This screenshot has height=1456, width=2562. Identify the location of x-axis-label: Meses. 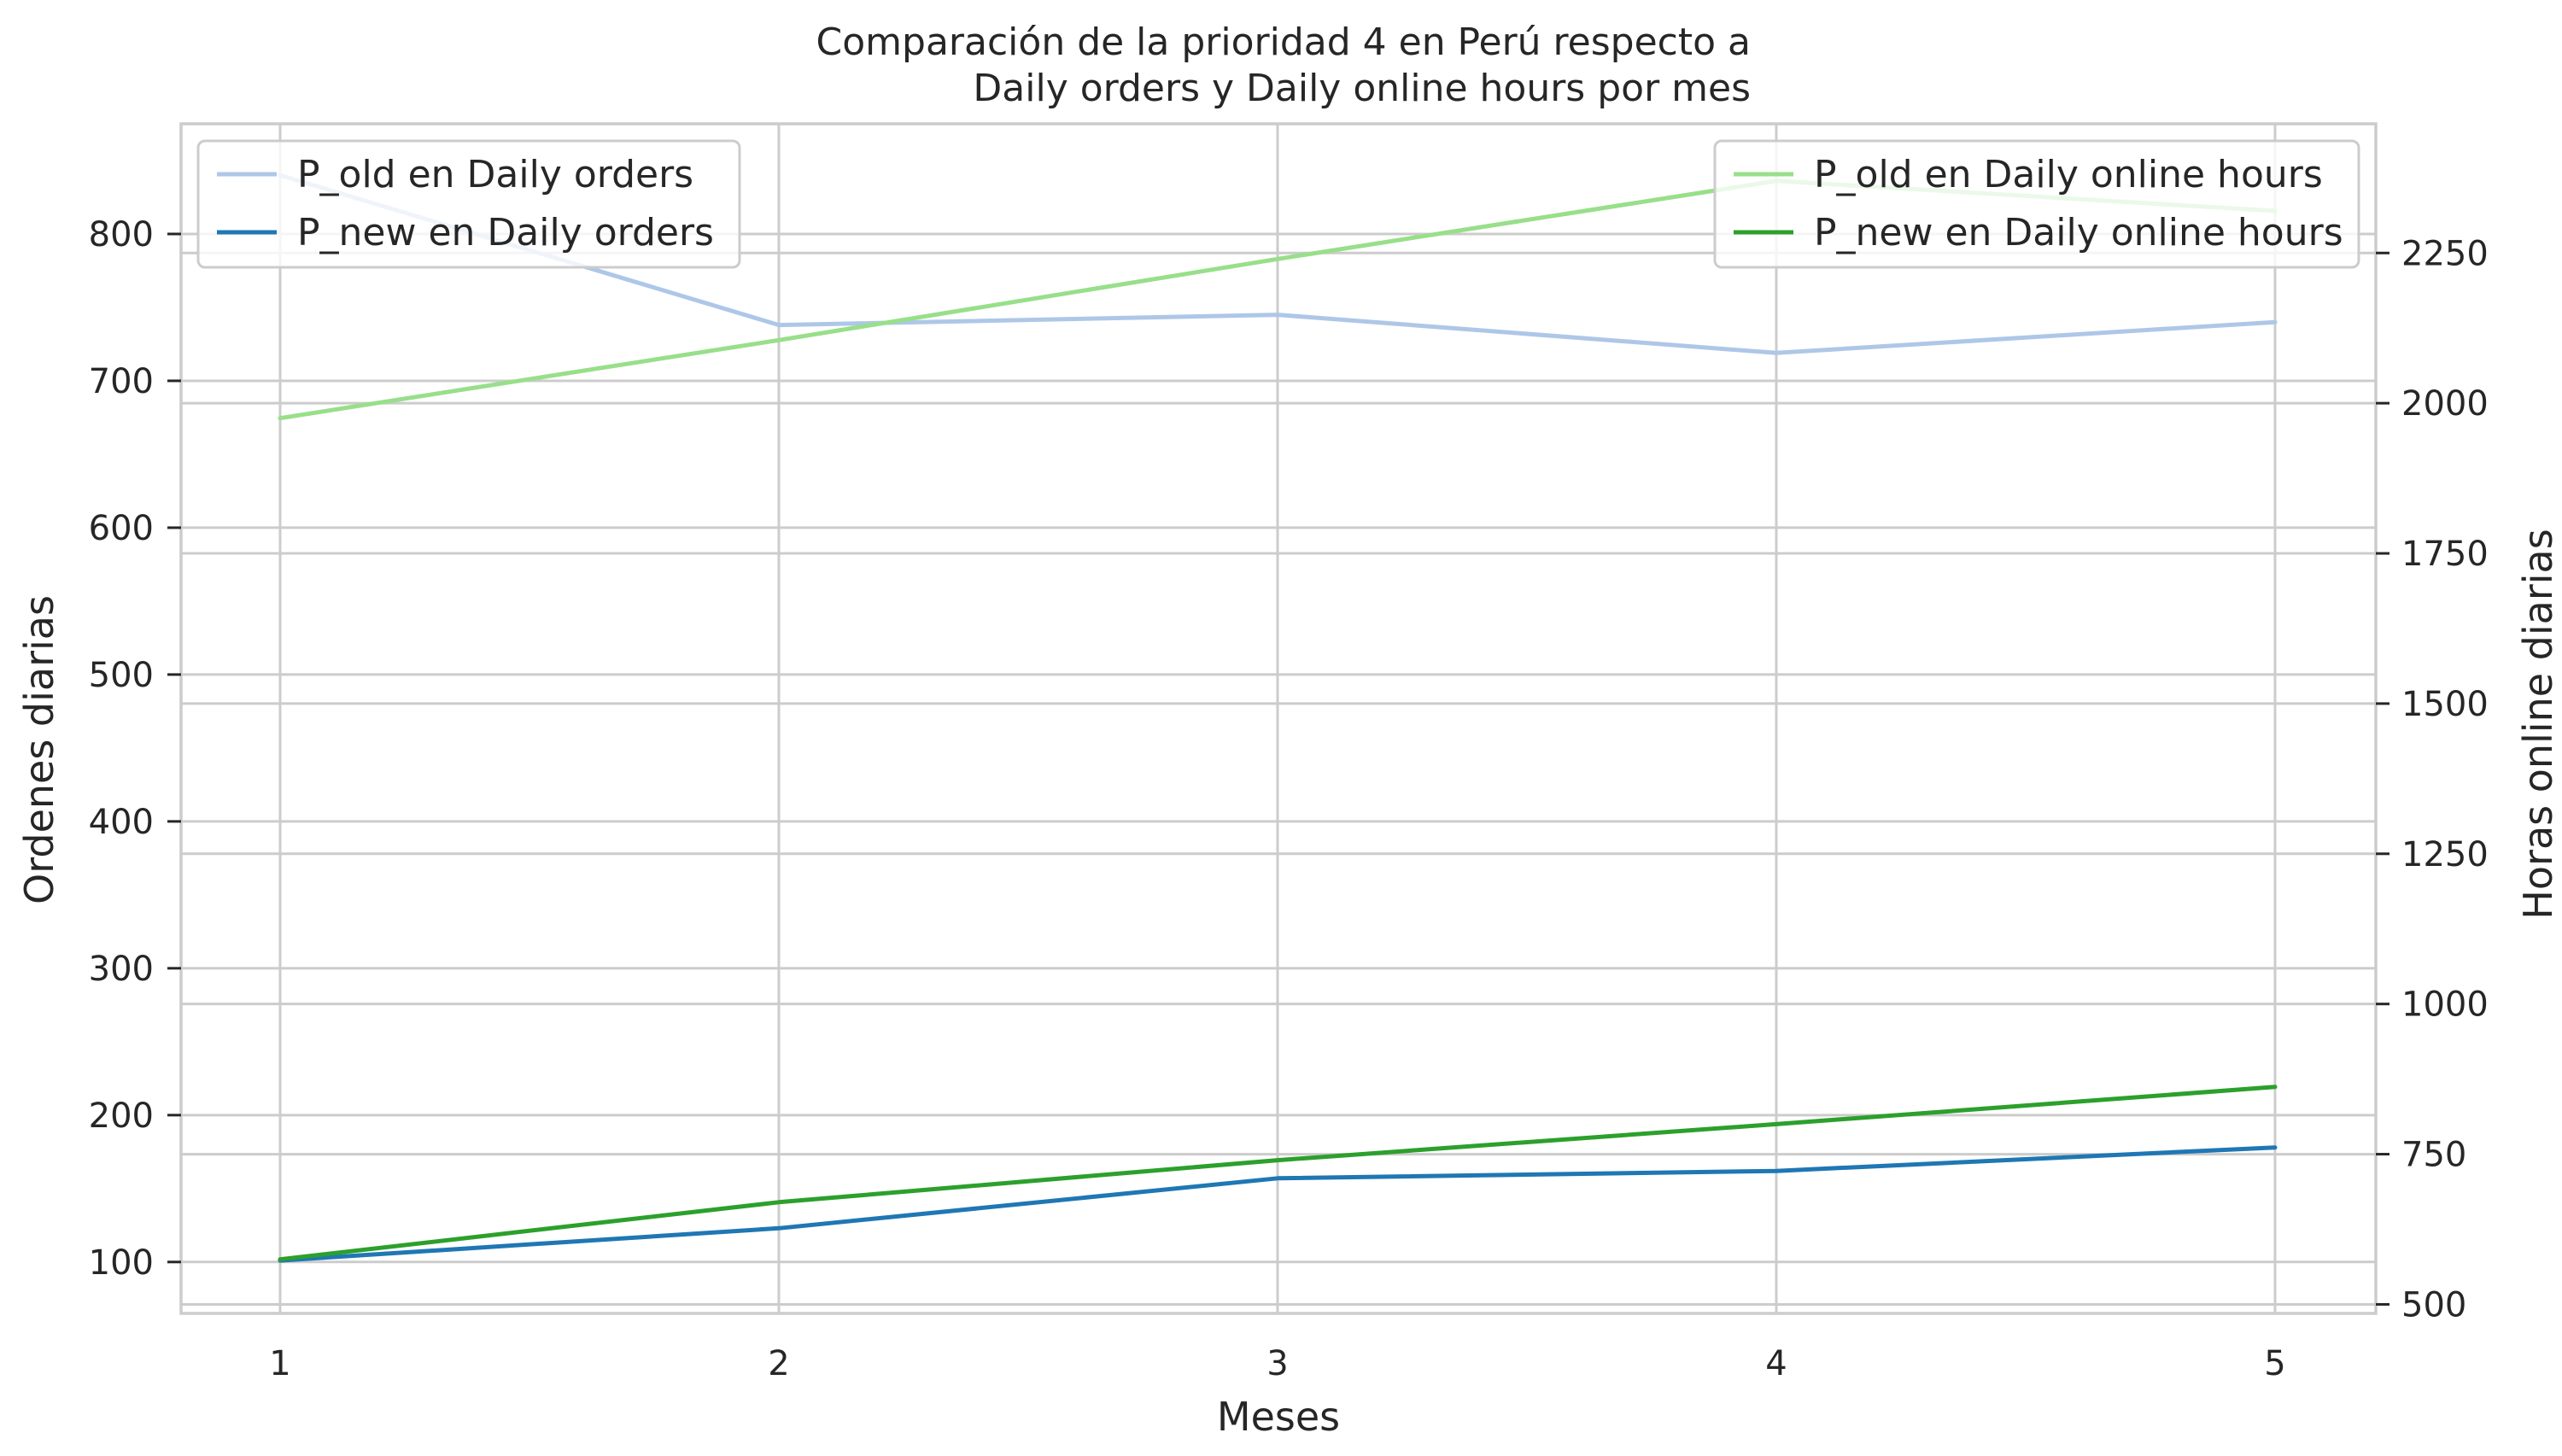
(1278, 1417).